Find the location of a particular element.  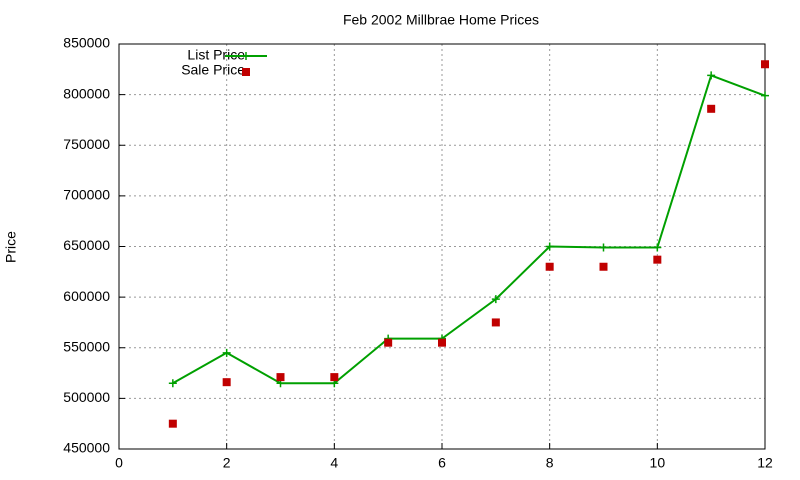

y-tick-label: 450000 is located at coordinates (86, 448).